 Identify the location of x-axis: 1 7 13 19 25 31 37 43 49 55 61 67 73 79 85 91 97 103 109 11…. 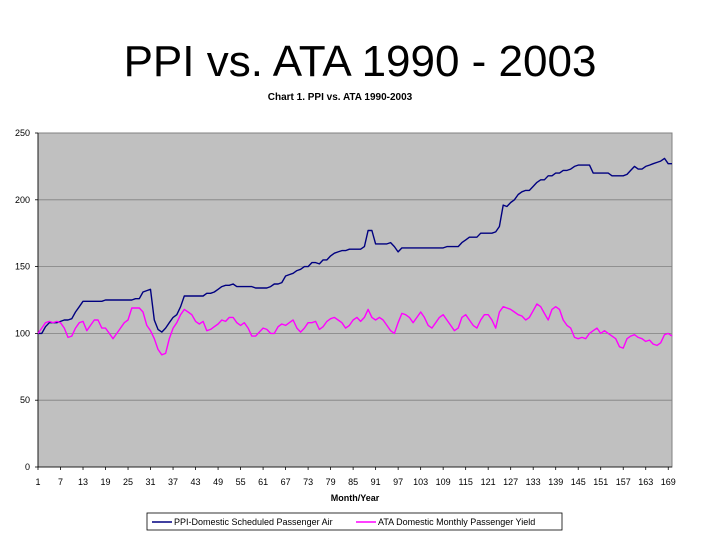
(355, 476).